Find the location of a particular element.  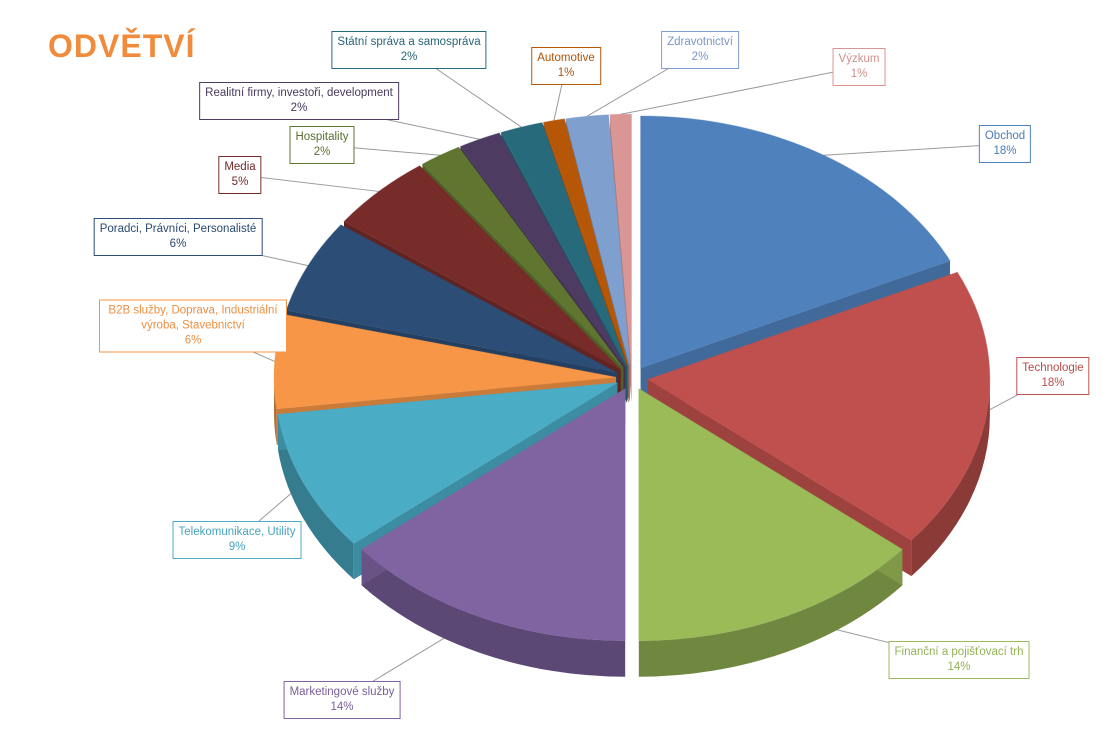

data-label: Media 5% is located at coordinates (240, 175).